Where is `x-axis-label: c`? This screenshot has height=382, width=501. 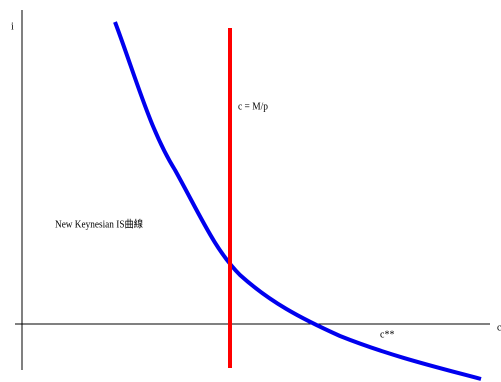 x-axis-label: c is located at coordinates (499, 327).